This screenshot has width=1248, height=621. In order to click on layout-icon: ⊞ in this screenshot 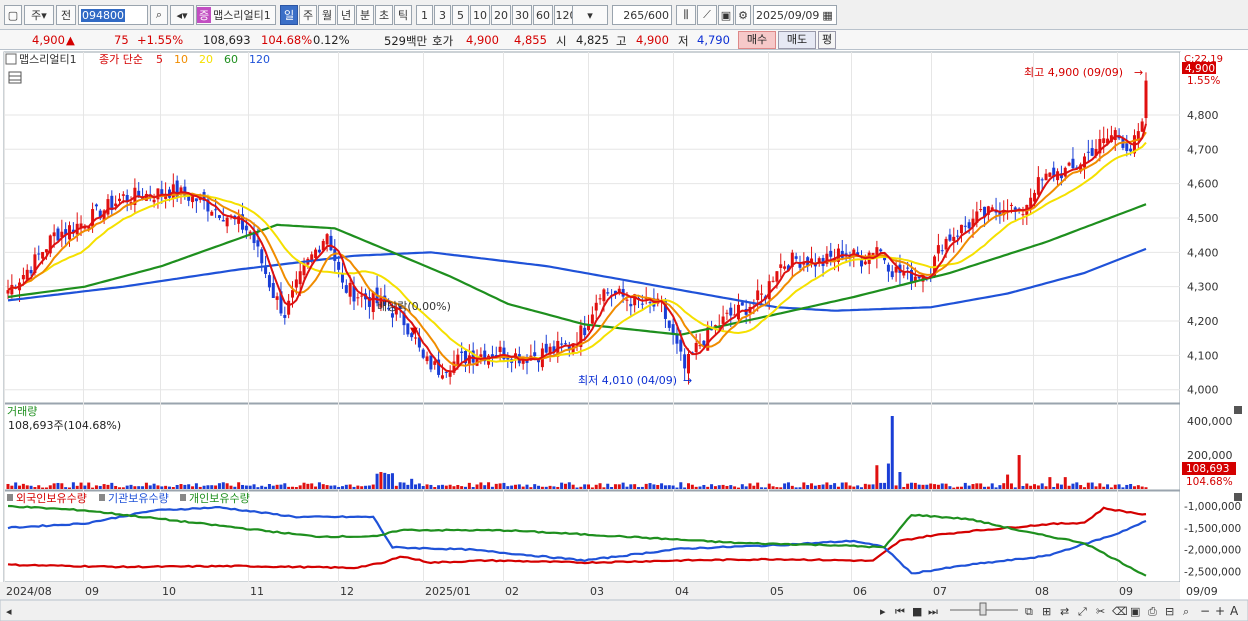, I will do `click(1046, 611)`.